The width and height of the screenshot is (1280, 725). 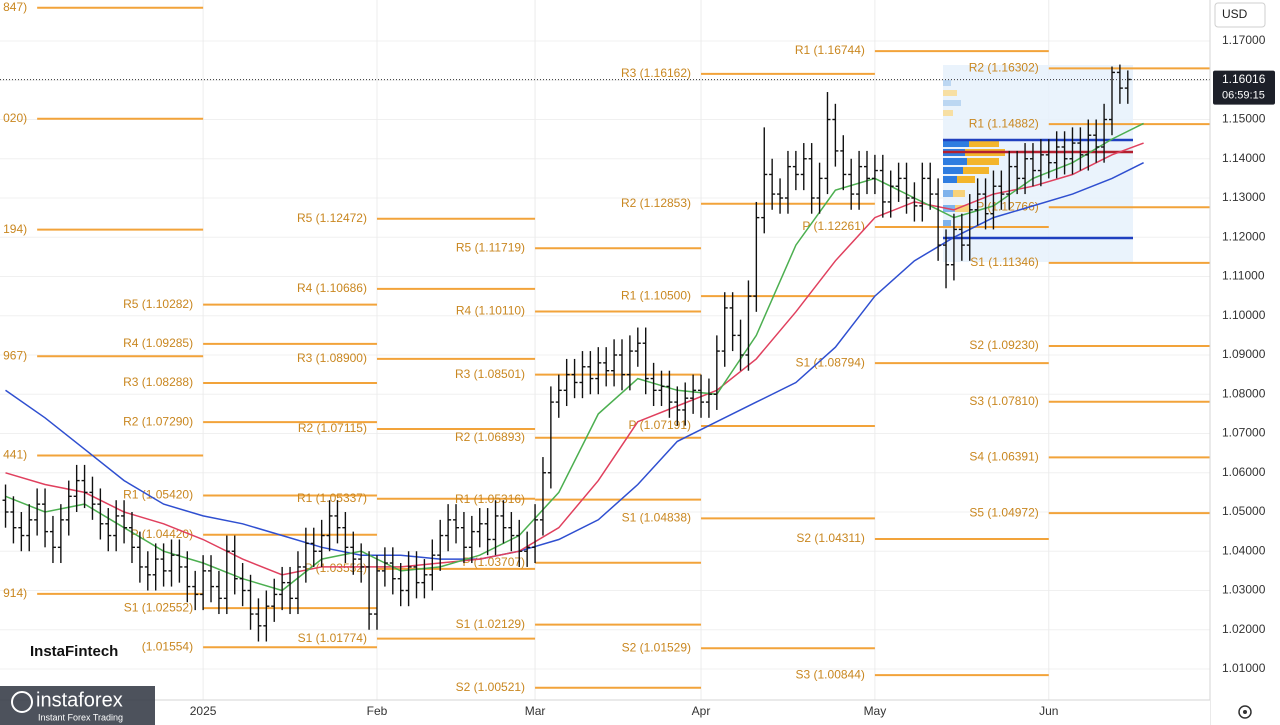 I want to click on time-axis: 2025 Feb Mar Apr May Jun, so click(x=624, y=711).